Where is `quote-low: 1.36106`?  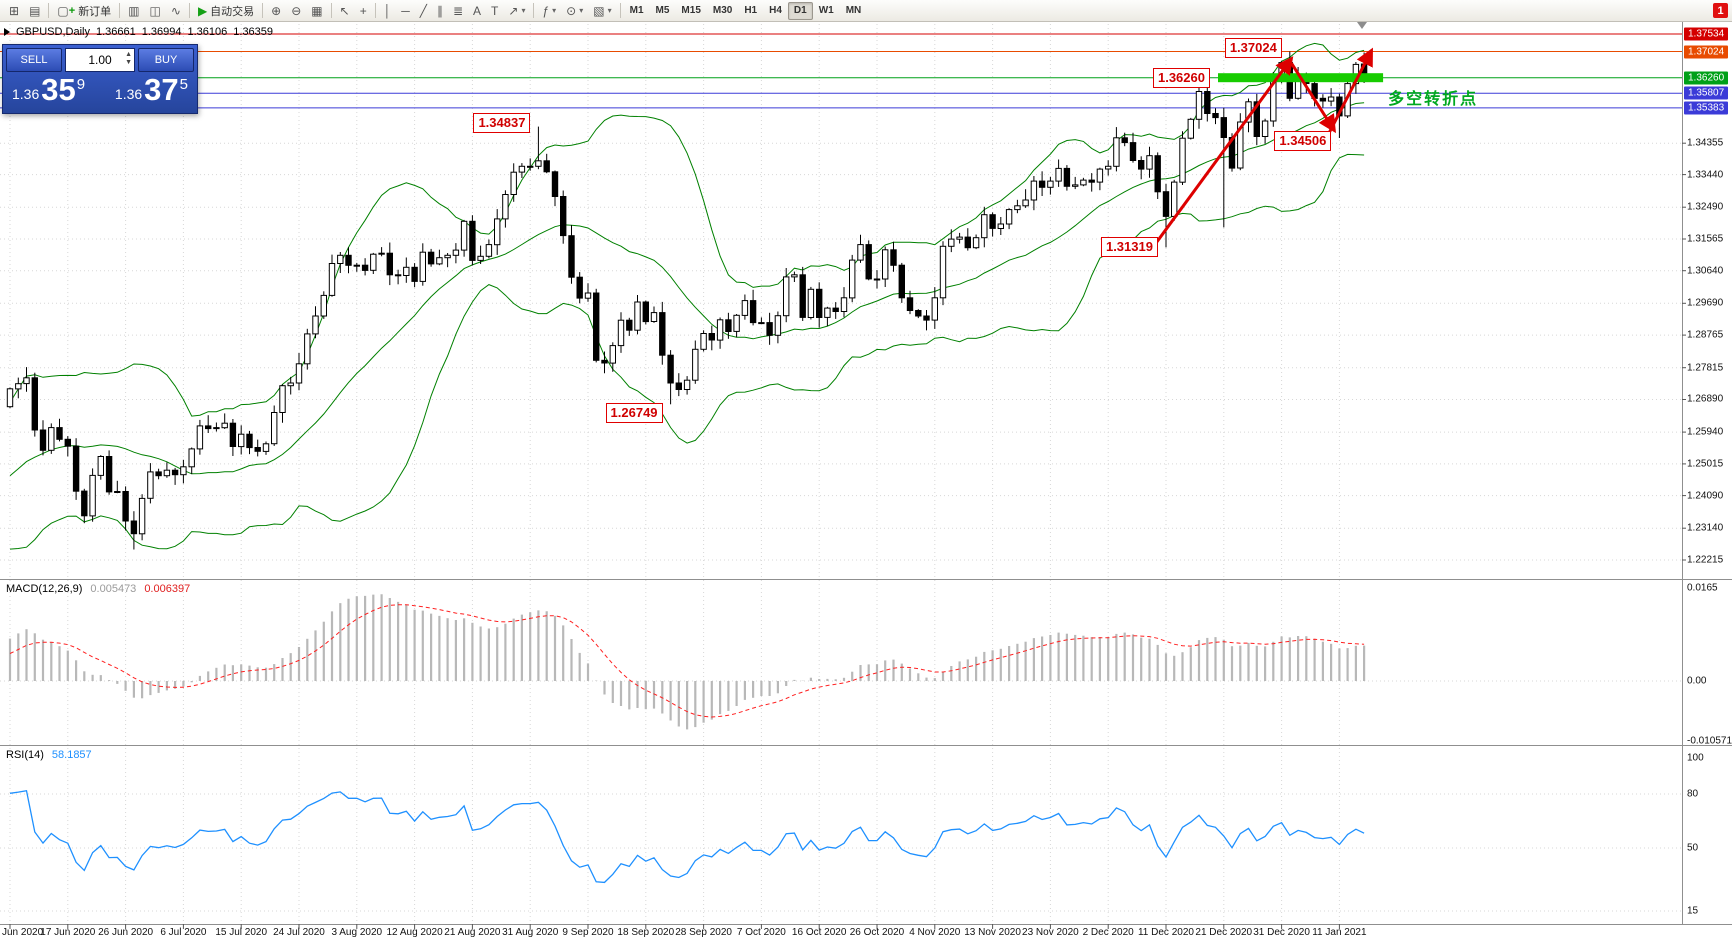 quote-low: 1.36106 is located at coordinates (207, 32).